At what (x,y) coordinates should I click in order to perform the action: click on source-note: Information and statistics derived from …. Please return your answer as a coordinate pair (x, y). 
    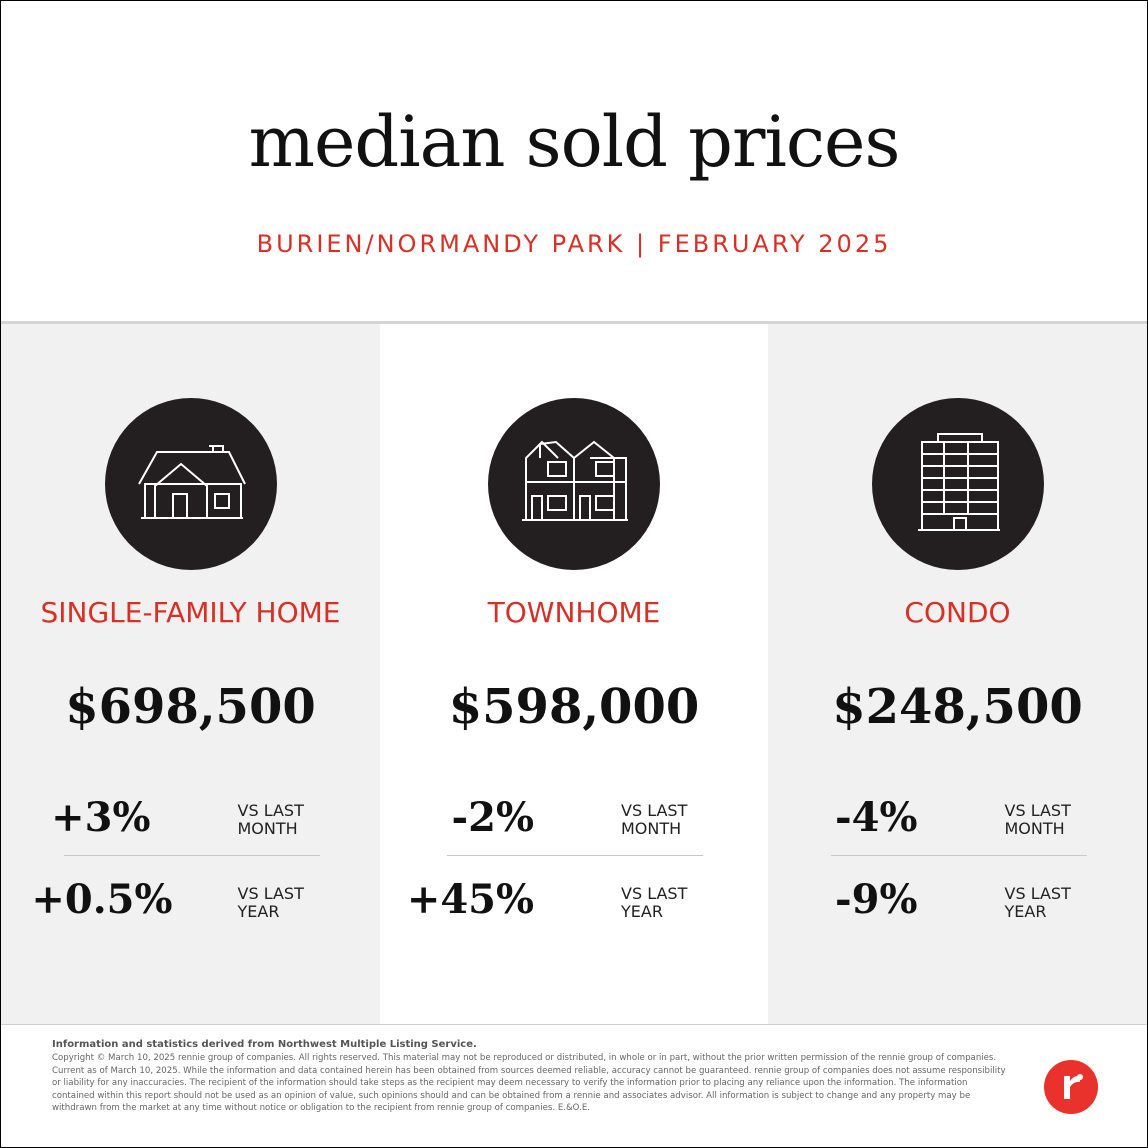
    Looking at the image, I should click on (264, 1044).